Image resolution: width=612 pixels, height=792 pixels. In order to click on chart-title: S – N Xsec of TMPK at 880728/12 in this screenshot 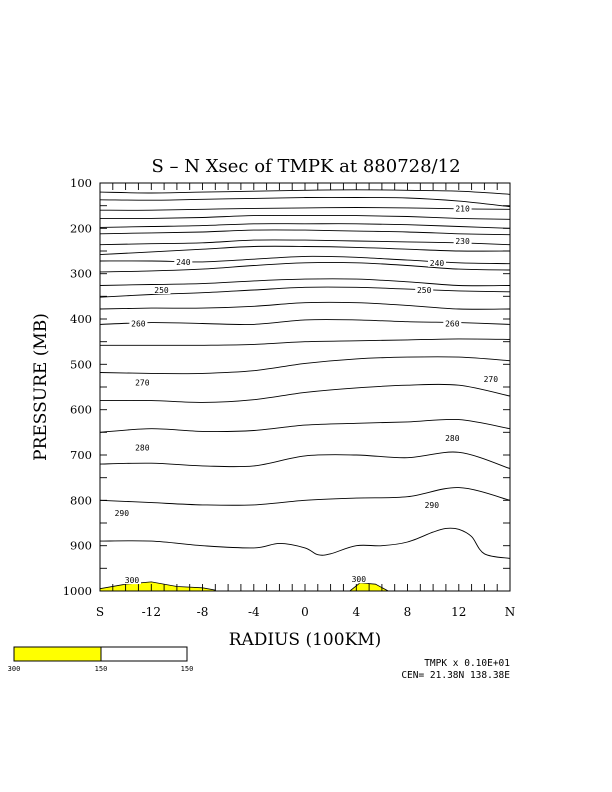, I will do `click(305, 166)`.